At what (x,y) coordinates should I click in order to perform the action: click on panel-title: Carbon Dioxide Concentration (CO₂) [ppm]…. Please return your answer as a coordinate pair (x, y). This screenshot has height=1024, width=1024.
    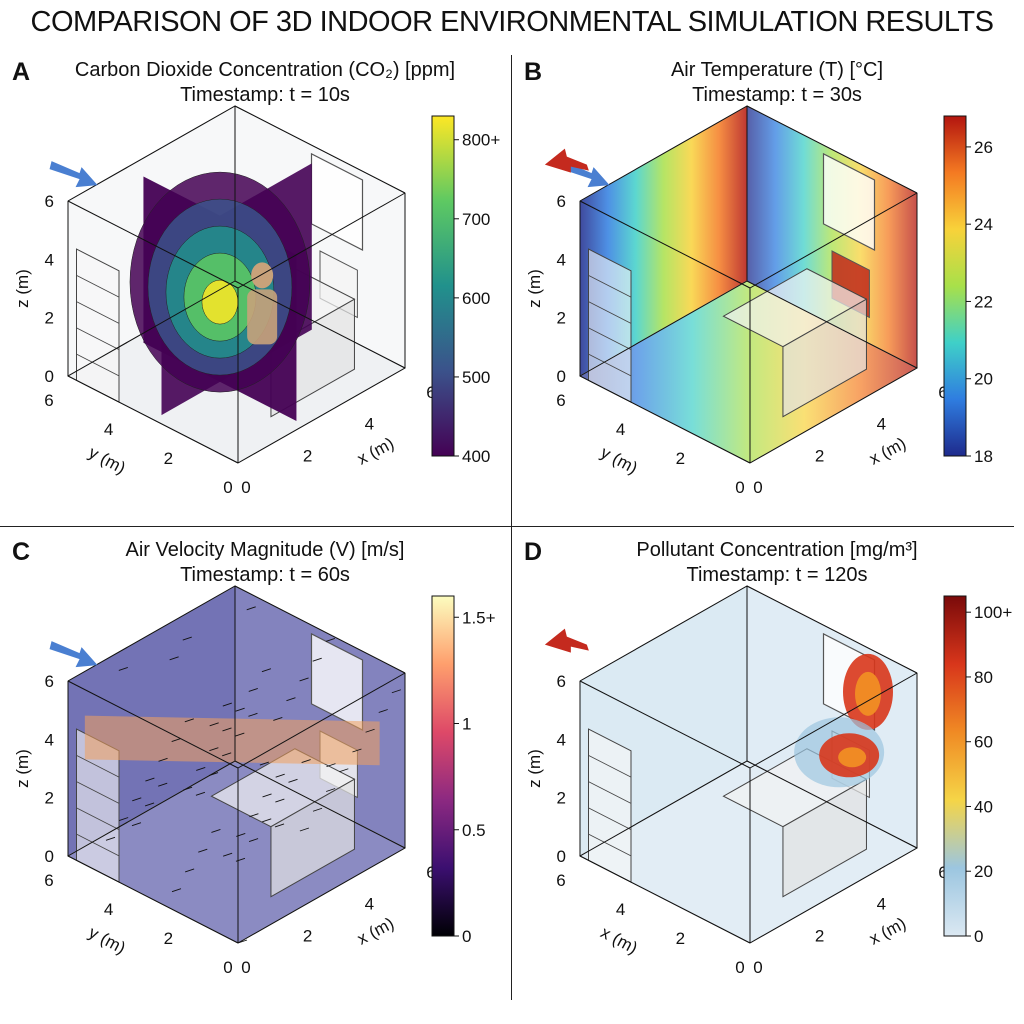
    Looking at the image, I should click on (265, 83).